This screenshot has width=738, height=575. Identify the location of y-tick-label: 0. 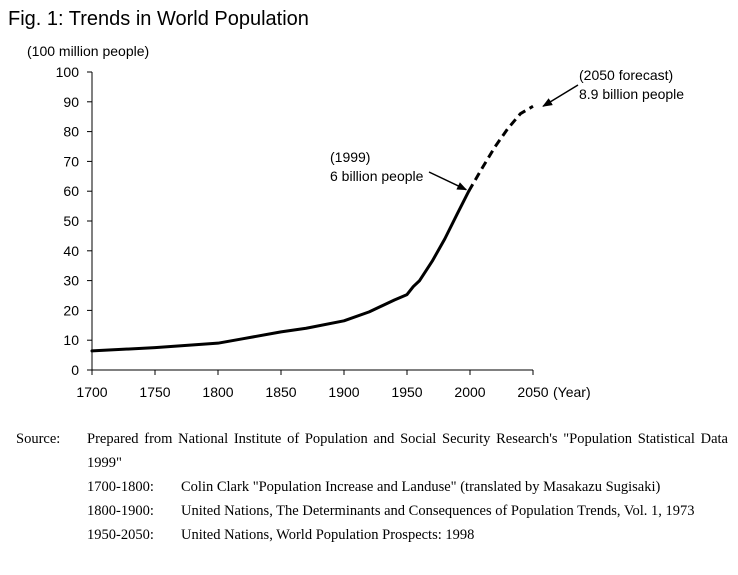
(75, 370).